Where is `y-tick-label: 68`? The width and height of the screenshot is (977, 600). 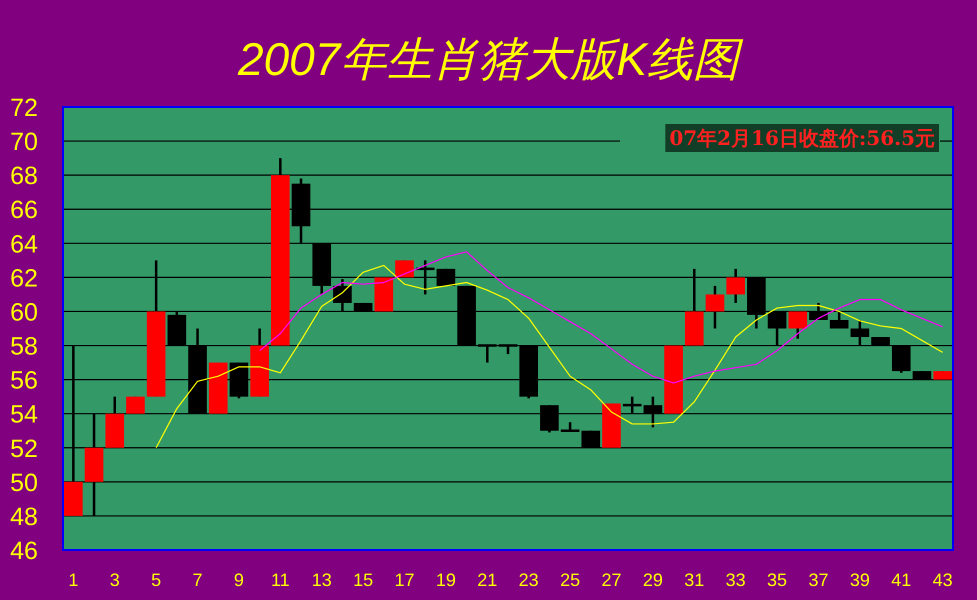 y-tick-label: 68 is located at coordinates (24, 176).